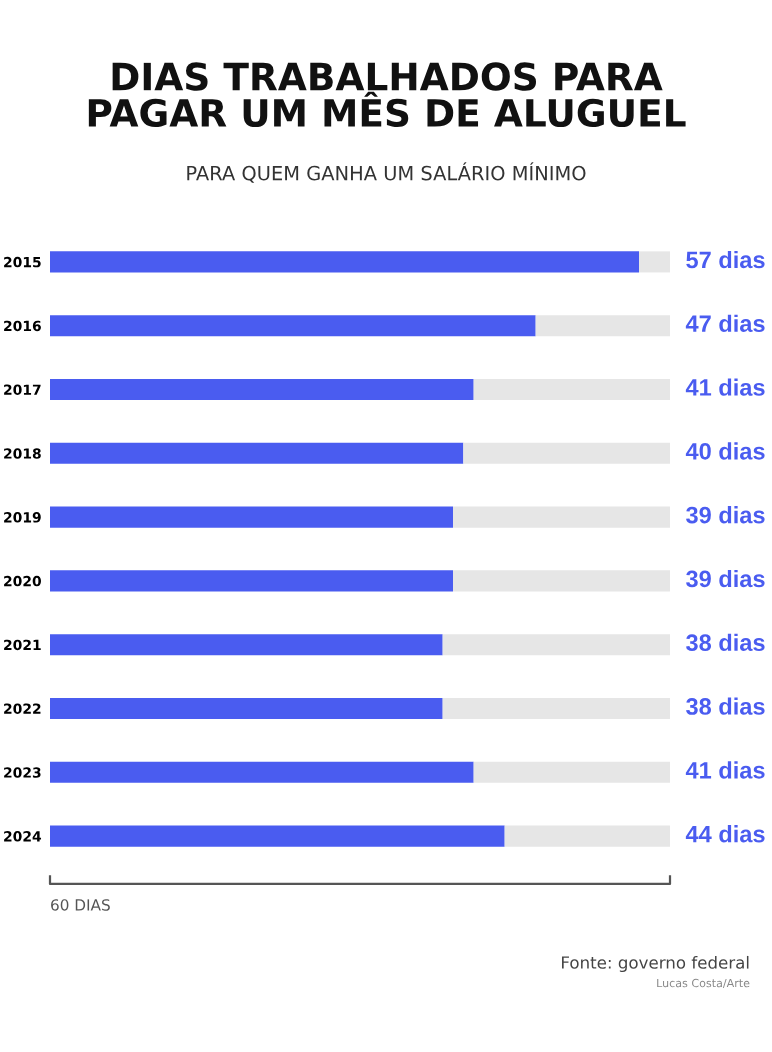 Image resolution: width=772 pixels, height=1052 pixels. Describe the element at coordinates (725, 834) in the screenshot. I see `data-label: 44 dias` at that location.